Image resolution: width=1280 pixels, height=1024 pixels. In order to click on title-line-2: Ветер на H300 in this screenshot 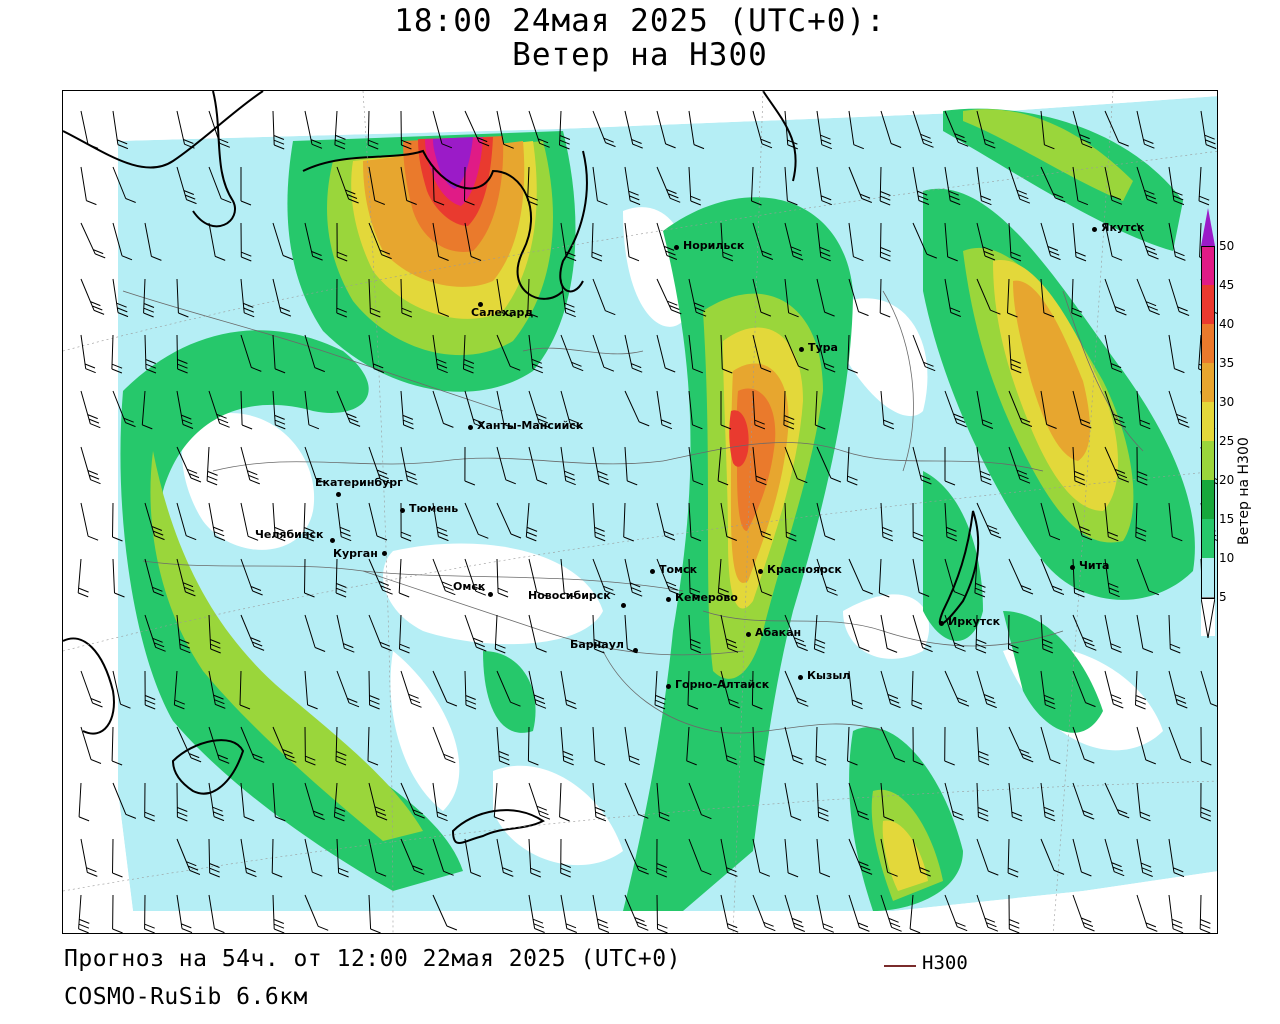, I will do `click(640, 55)`.